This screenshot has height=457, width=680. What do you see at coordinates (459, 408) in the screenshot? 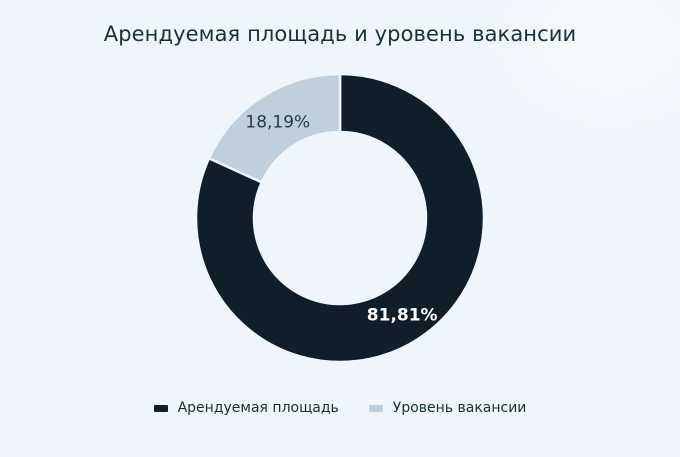
I see `legend-label-vacancy: Уровень вакансии` at bounding box center [459, 408].